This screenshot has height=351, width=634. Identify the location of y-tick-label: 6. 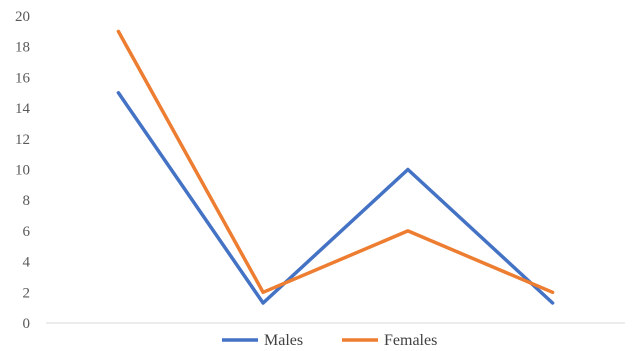
(27, 232).